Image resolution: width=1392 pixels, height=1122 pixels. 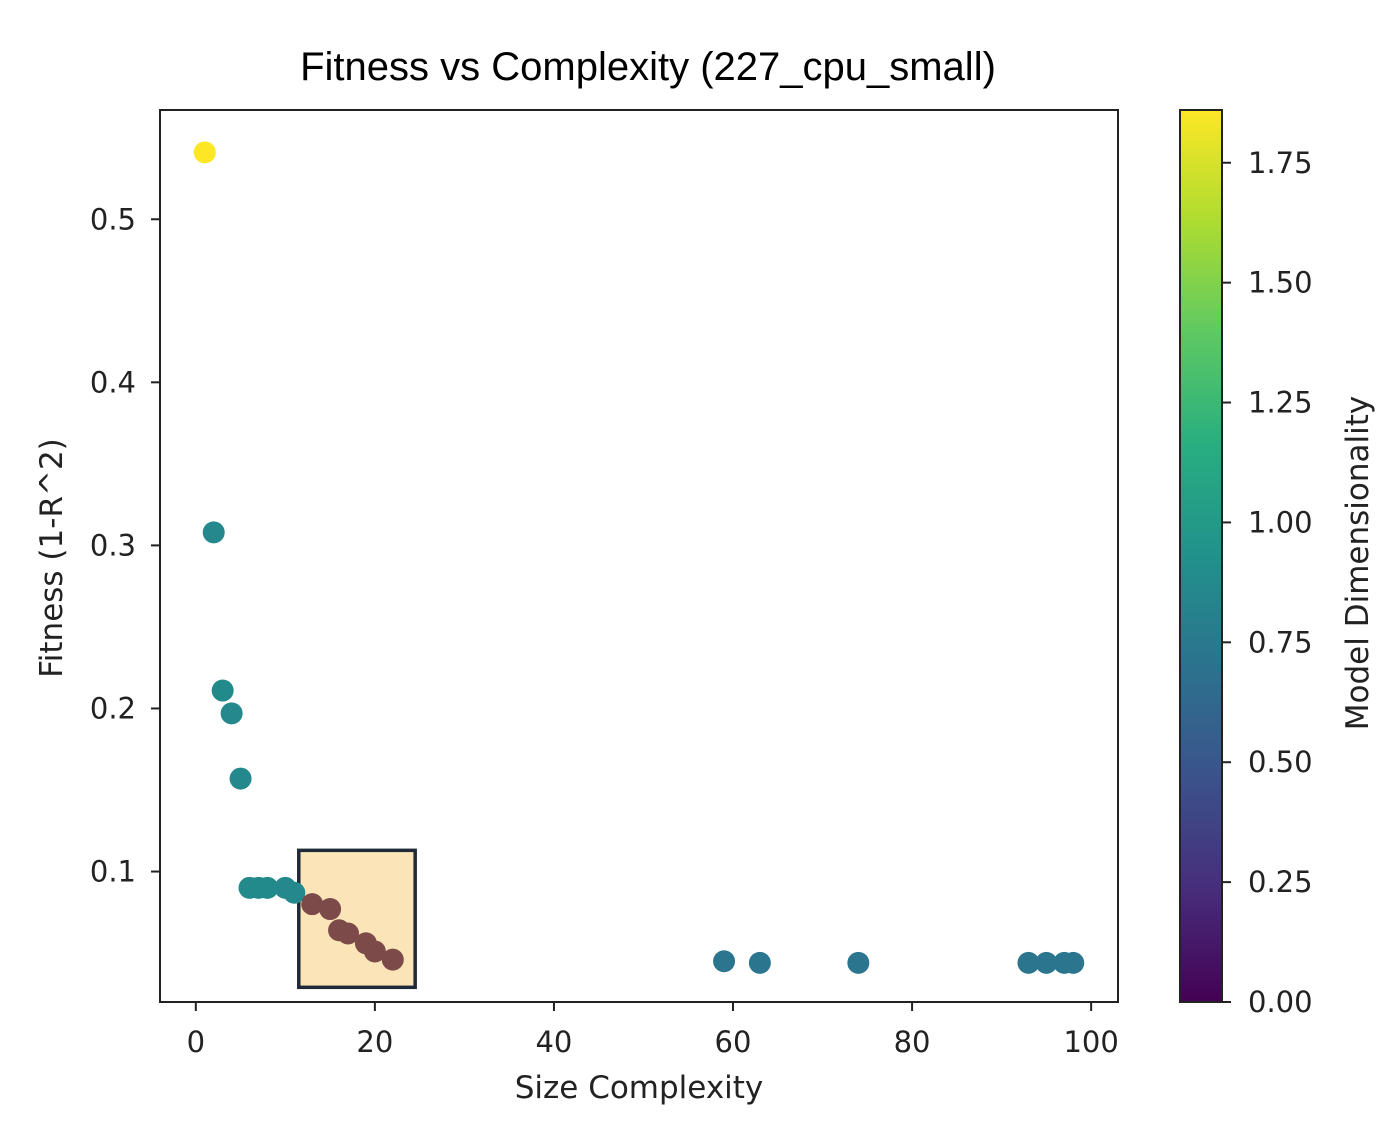 I want to click on colorbar-tick-label: 0.00, so click(x=1280, y=1002).